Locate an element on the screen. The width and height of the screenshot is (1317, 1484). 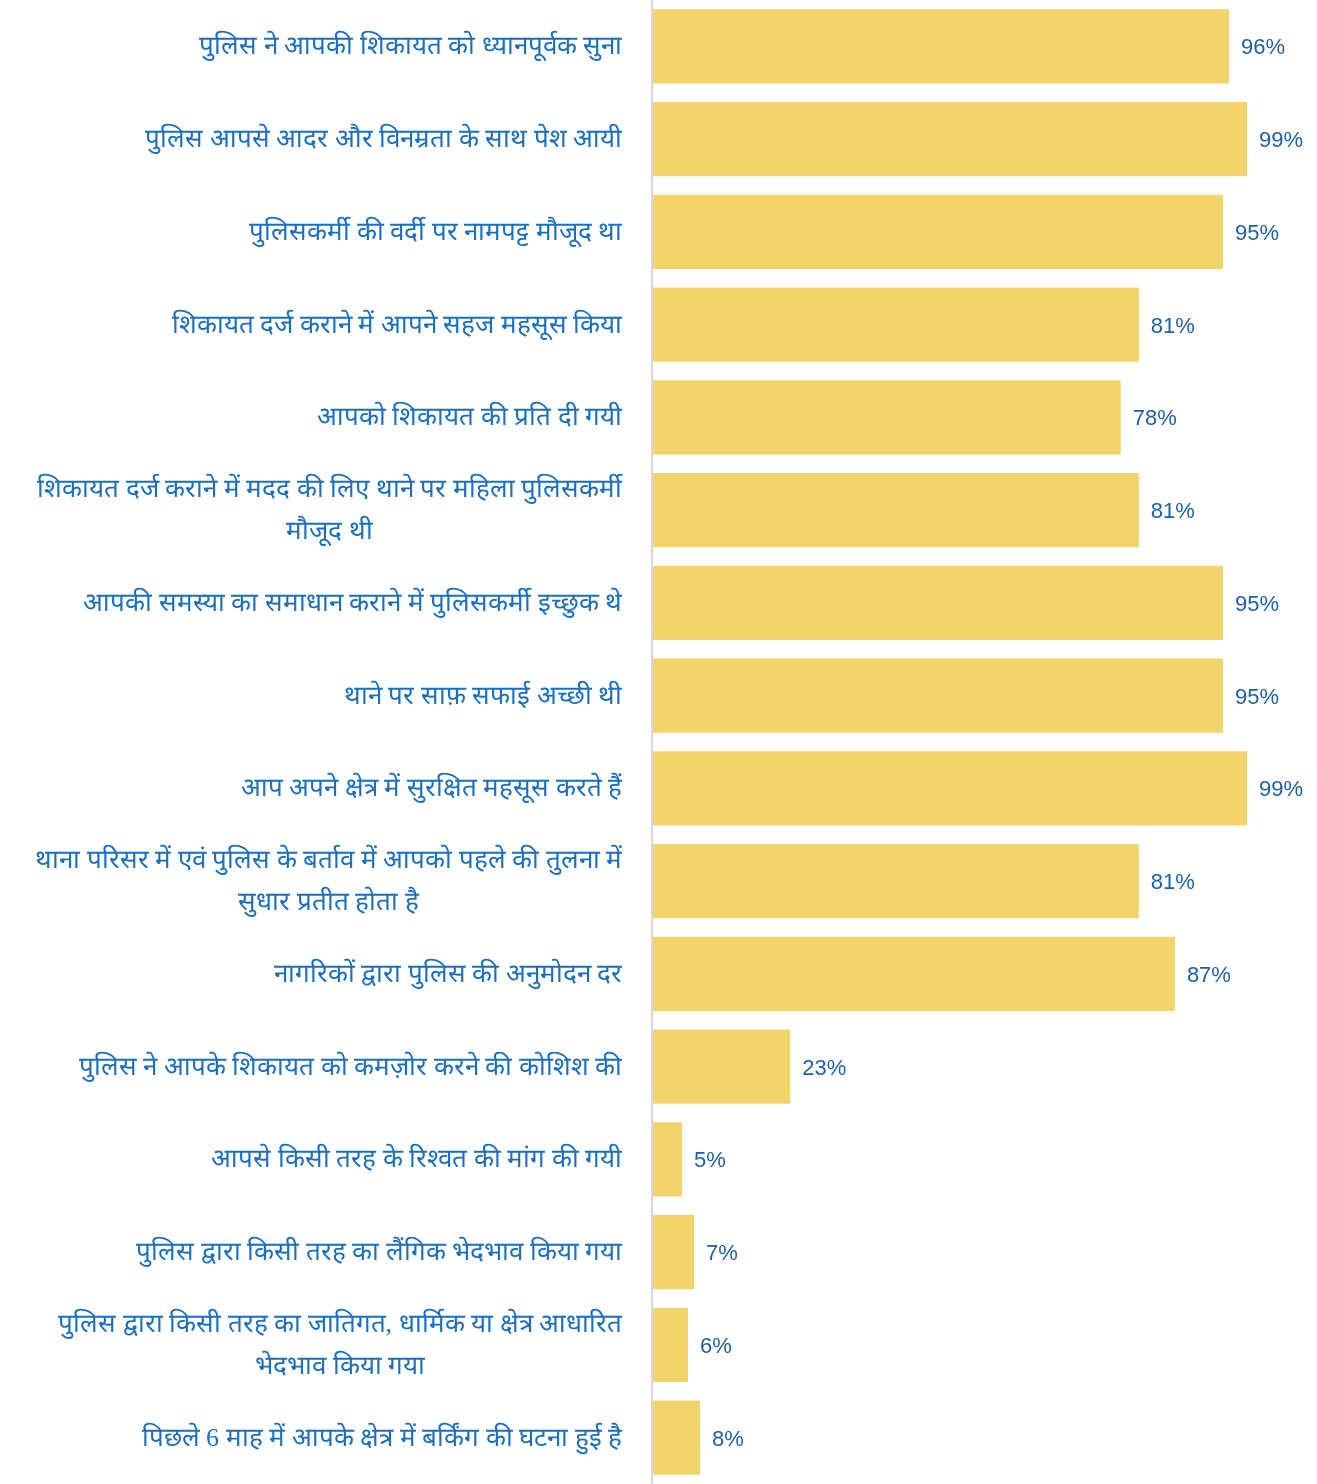
y-tick-label: आप अपने क्षेत्र में सुरक्षित महसूस करते हैं is located at coordinates (431, 788).